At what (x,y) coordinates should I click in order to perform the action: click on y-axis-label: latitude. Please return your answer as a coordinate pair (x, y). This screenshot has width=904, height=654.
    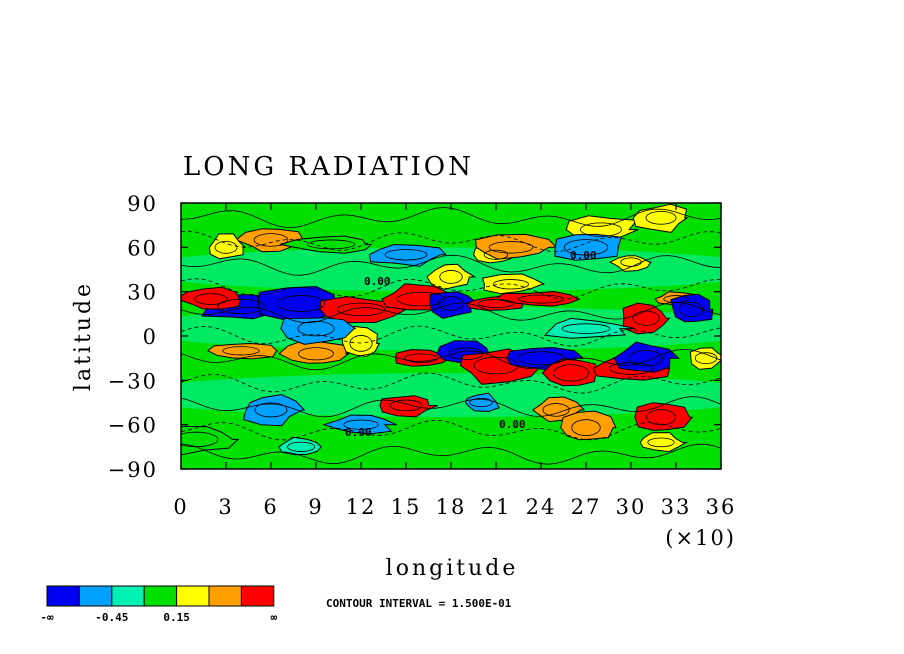
    Looking at the image, I should click on (83, 336).